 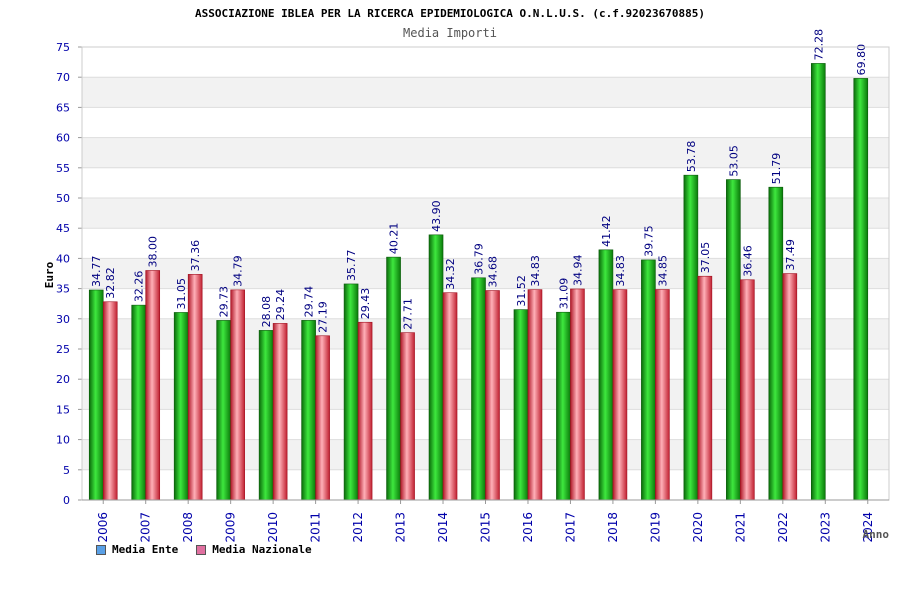 What do you see at coordinates (63, 77) in the screenshot?
I see `y-tick-label: 70` at bounding box center [63, 77].